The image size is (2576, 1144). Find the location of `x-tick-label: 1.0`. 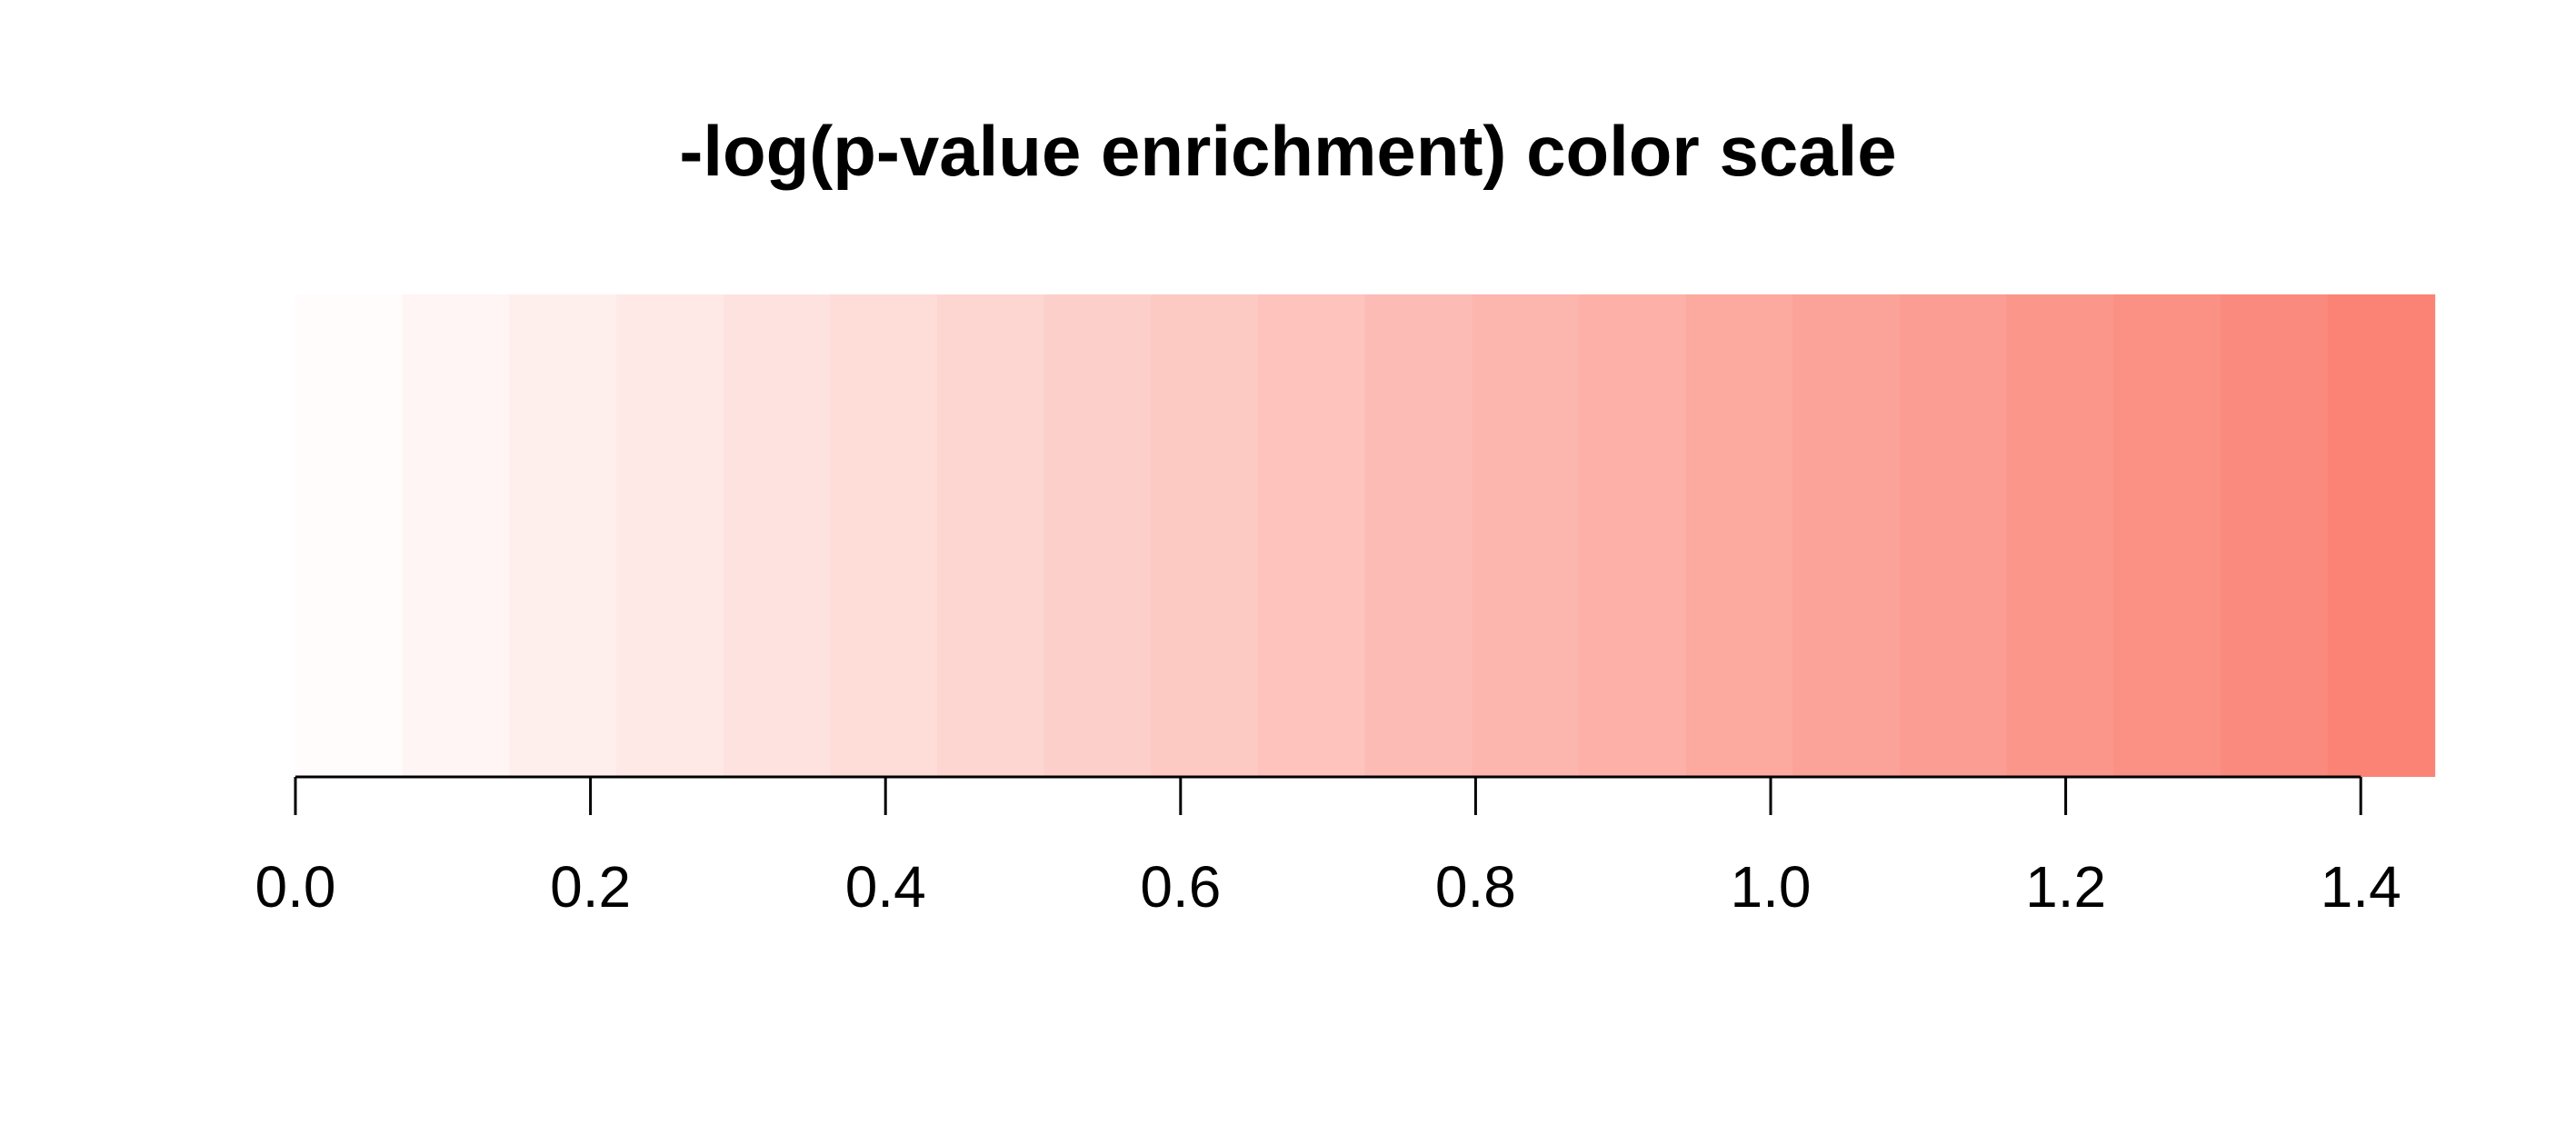

x-tick-label: 1.0 is located at coordinates (1771, 887).